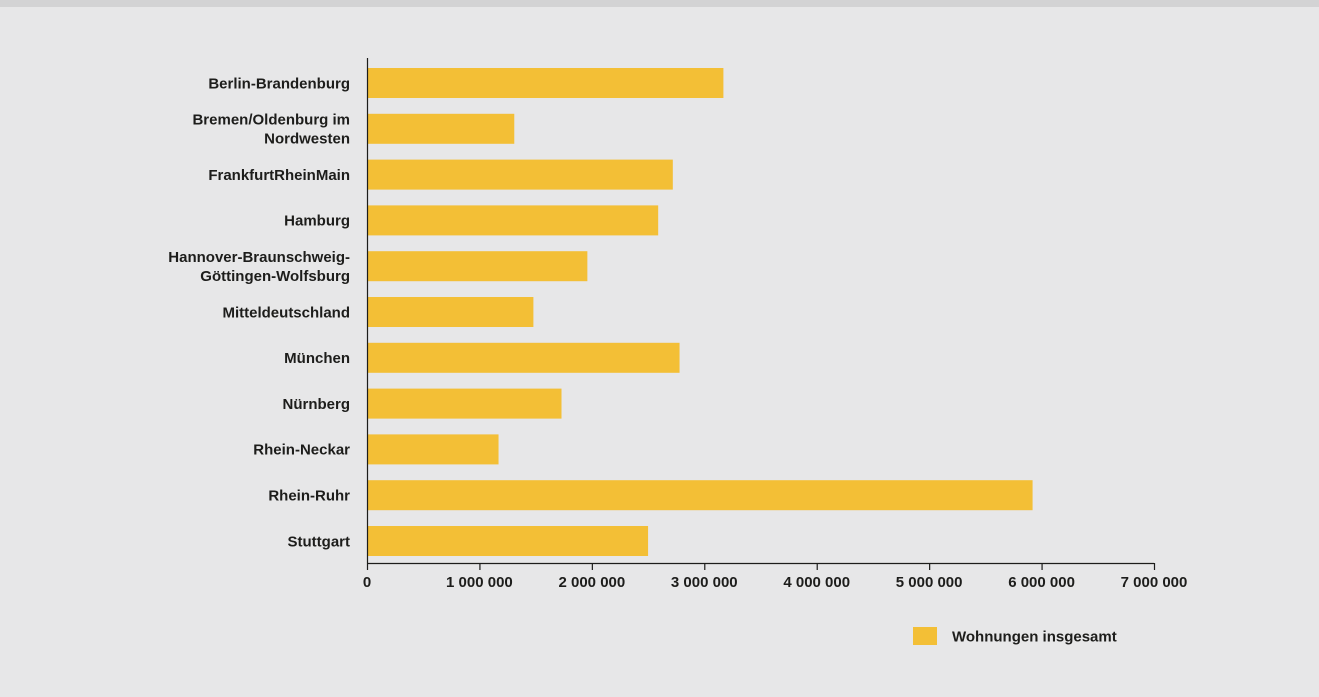 Image resolution: width=1319 pixels, height=697 pixels. Describe the element at coordinates (301, 450) in the screenshot. I see `category-label-rhein-neckar: Rhein-Neckar` at that location.